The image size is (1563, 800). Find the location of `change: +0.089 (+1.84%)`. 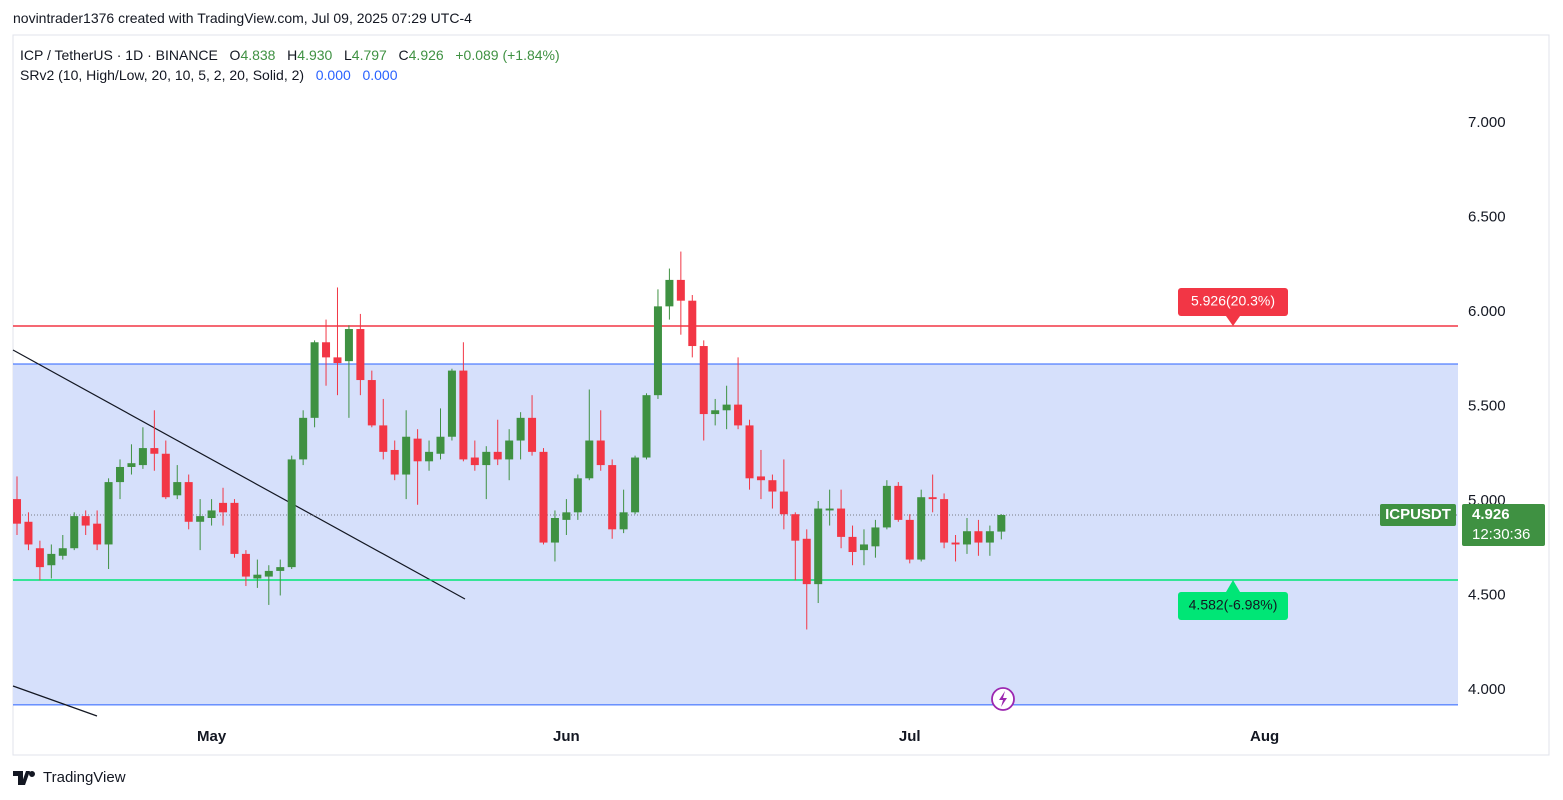

change: +0.089 (+1.84%) is located at coordinates (507, 55).